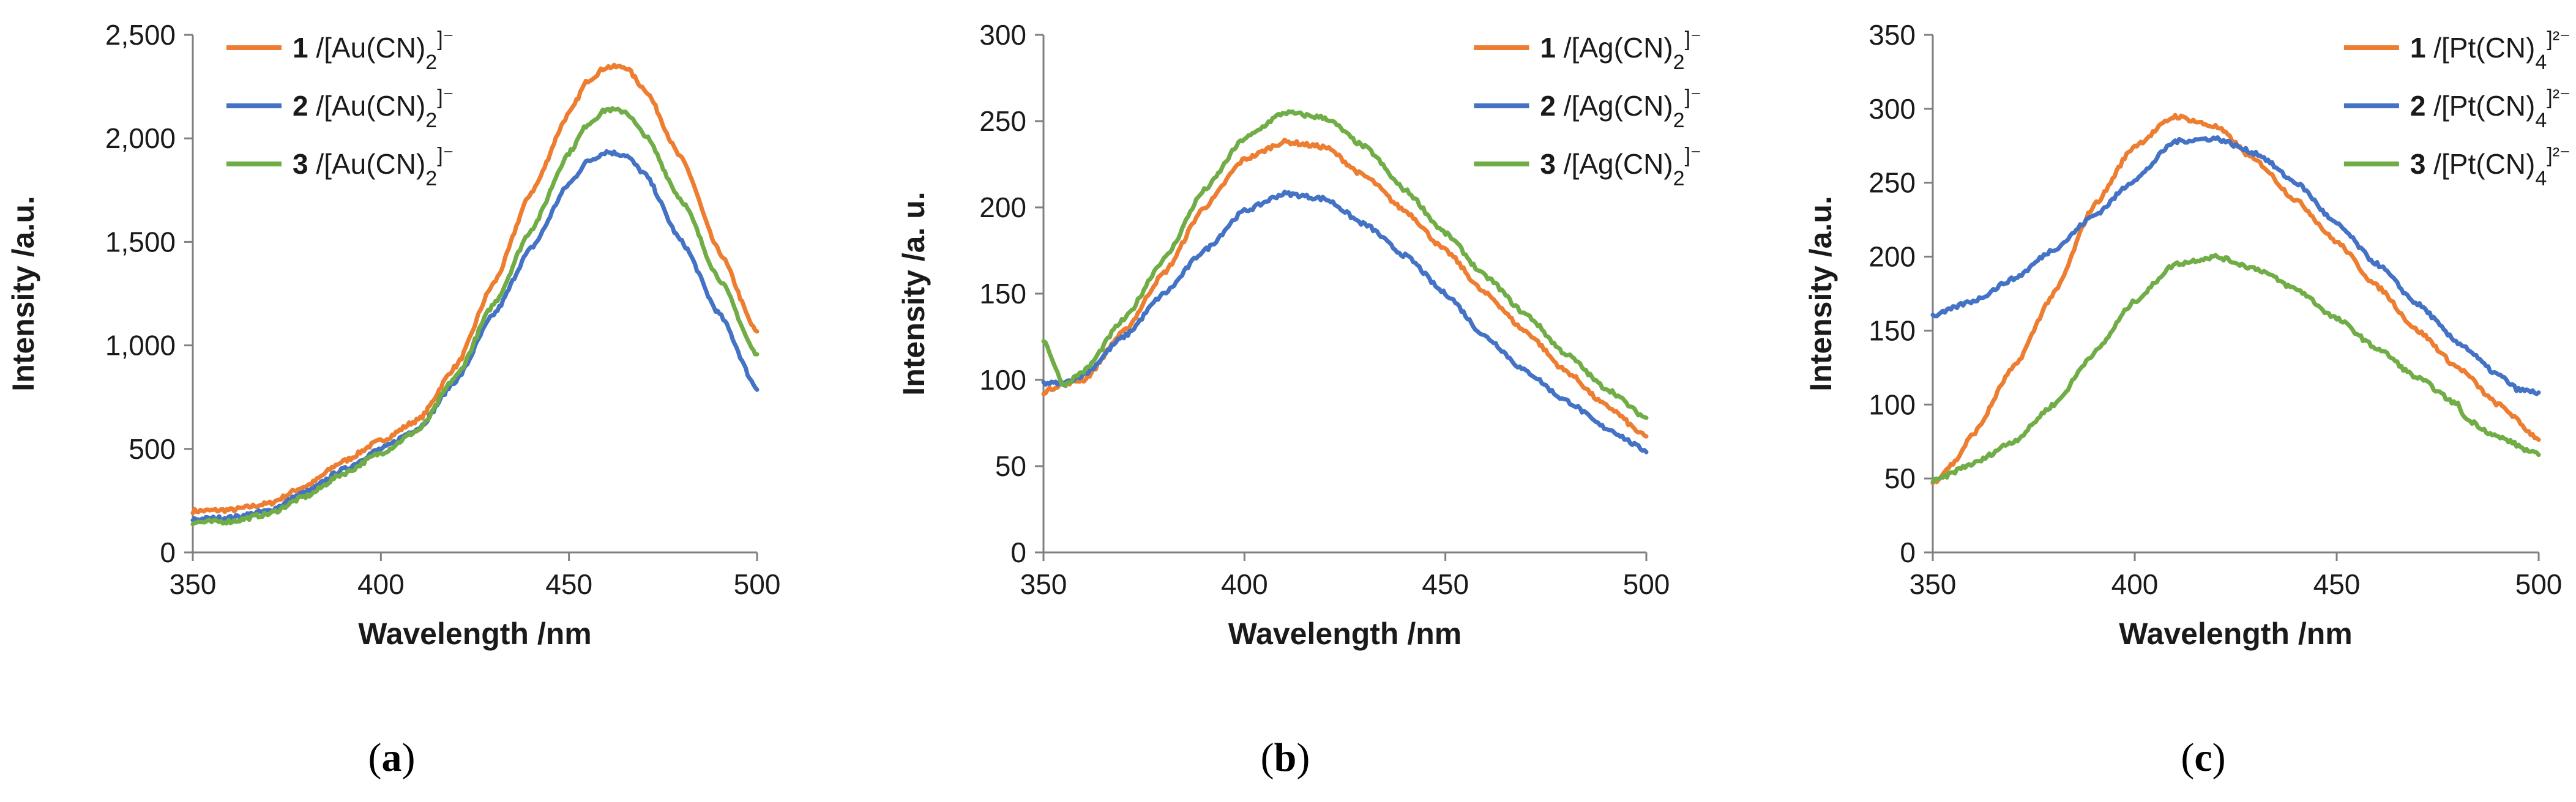 The height and width of the screenshot is (802, 2576). I want to click on legend-entry-2: 2 /[Au(CN)2]⁻, so click(373, 109).